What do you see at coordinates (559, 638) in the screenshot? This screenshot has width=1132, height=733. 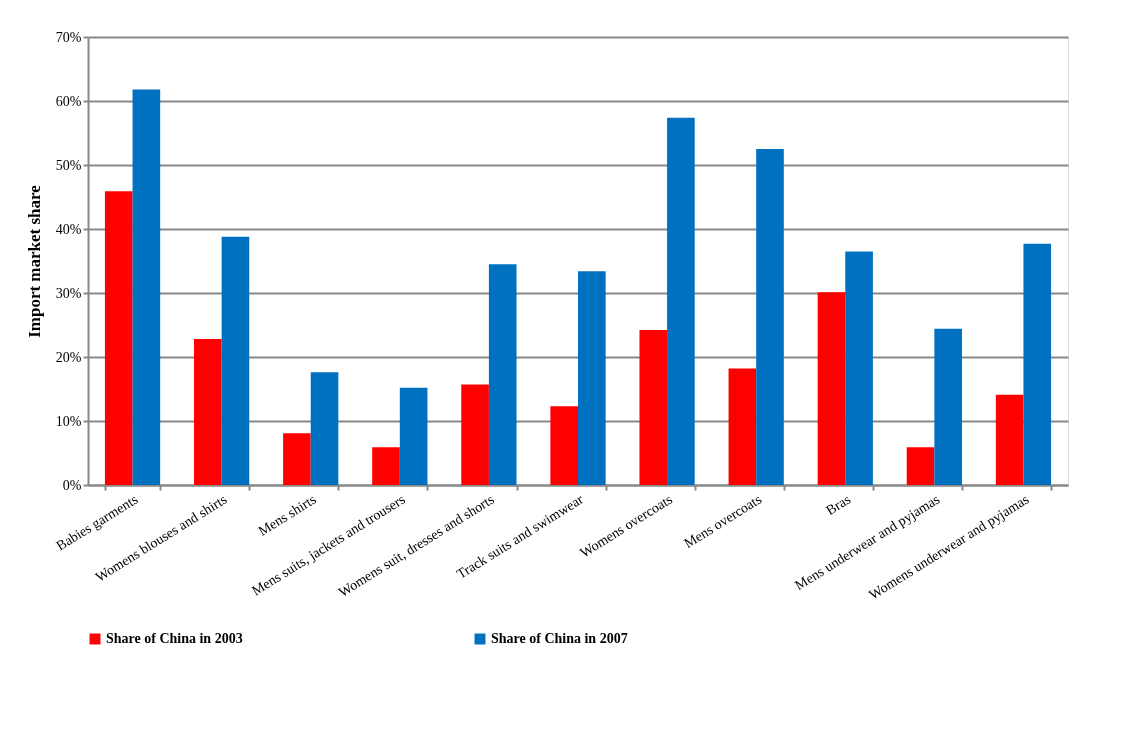 I see `legend-label: Share of China in 2007` at bounding box center [559, 638].